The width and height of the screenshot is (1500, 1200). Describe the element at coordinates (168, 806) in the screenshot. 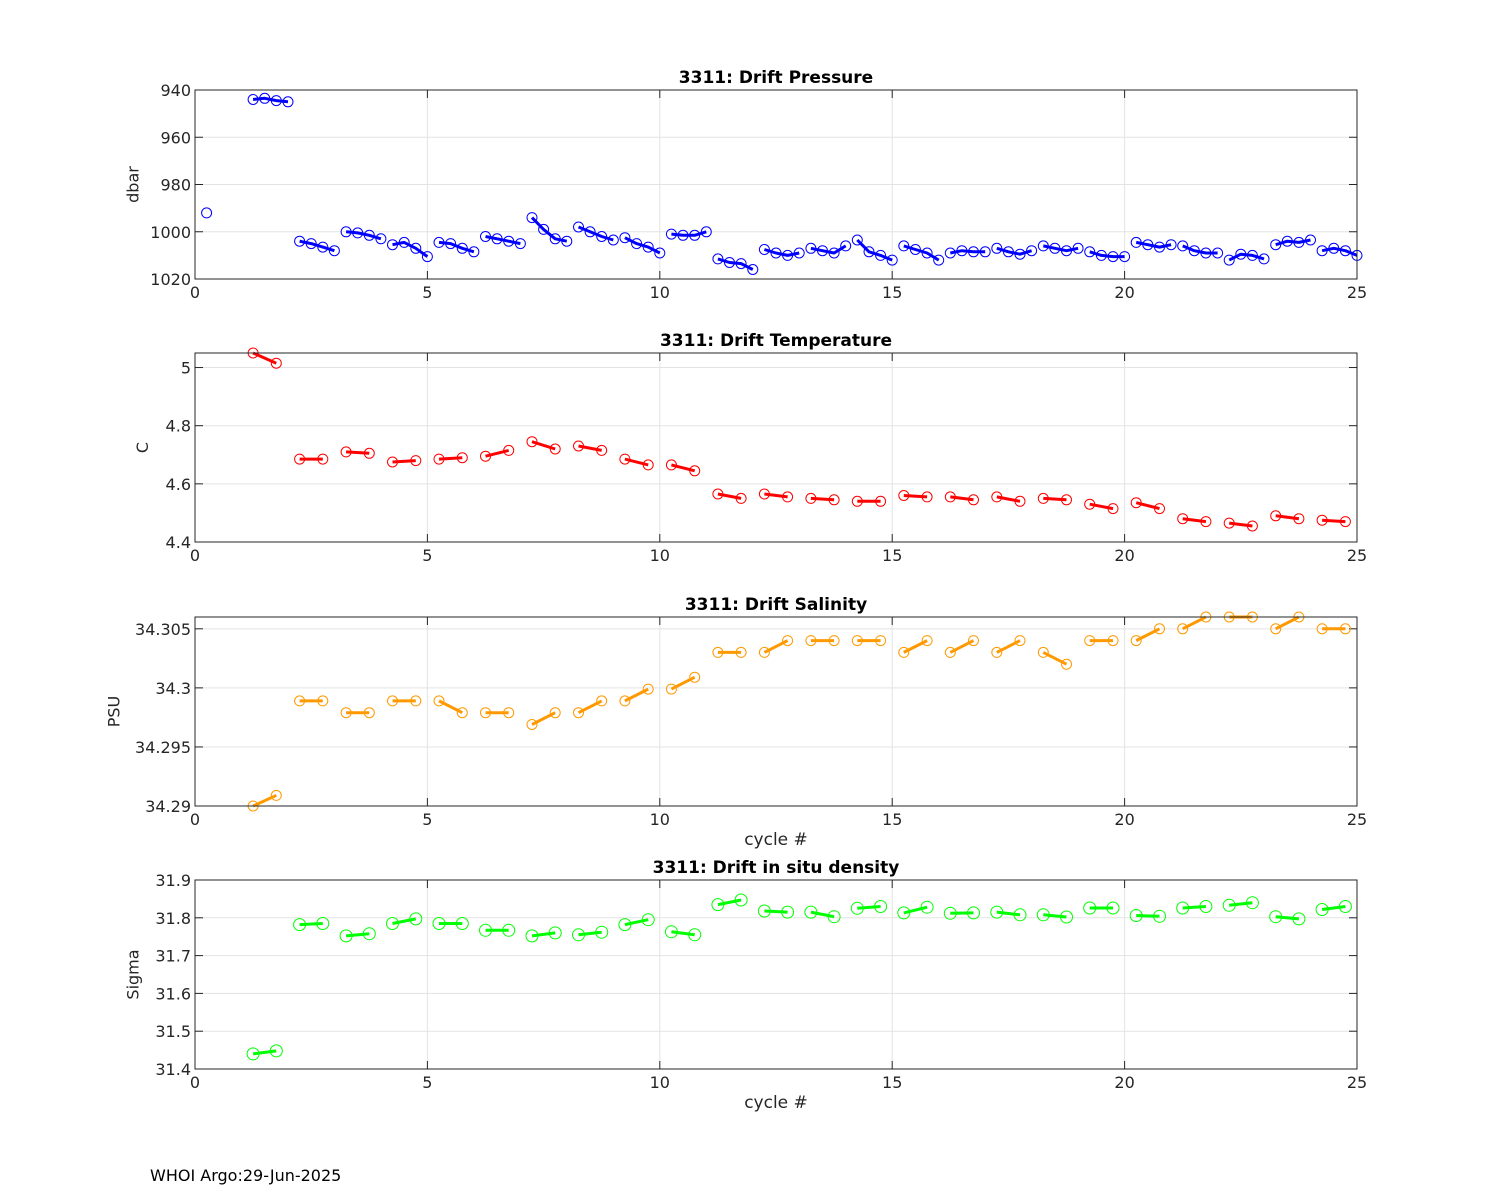

I see `y-tick-label: 34.29` at that location.